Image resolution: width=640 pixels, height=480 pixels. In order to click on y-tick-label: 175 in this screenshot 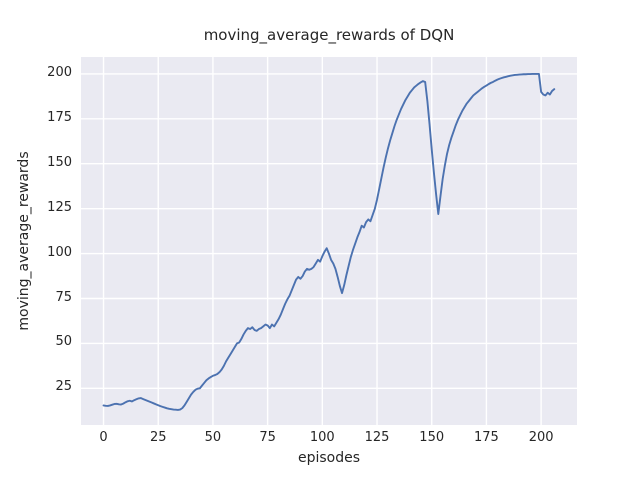, I will do `click(59, 117)`.